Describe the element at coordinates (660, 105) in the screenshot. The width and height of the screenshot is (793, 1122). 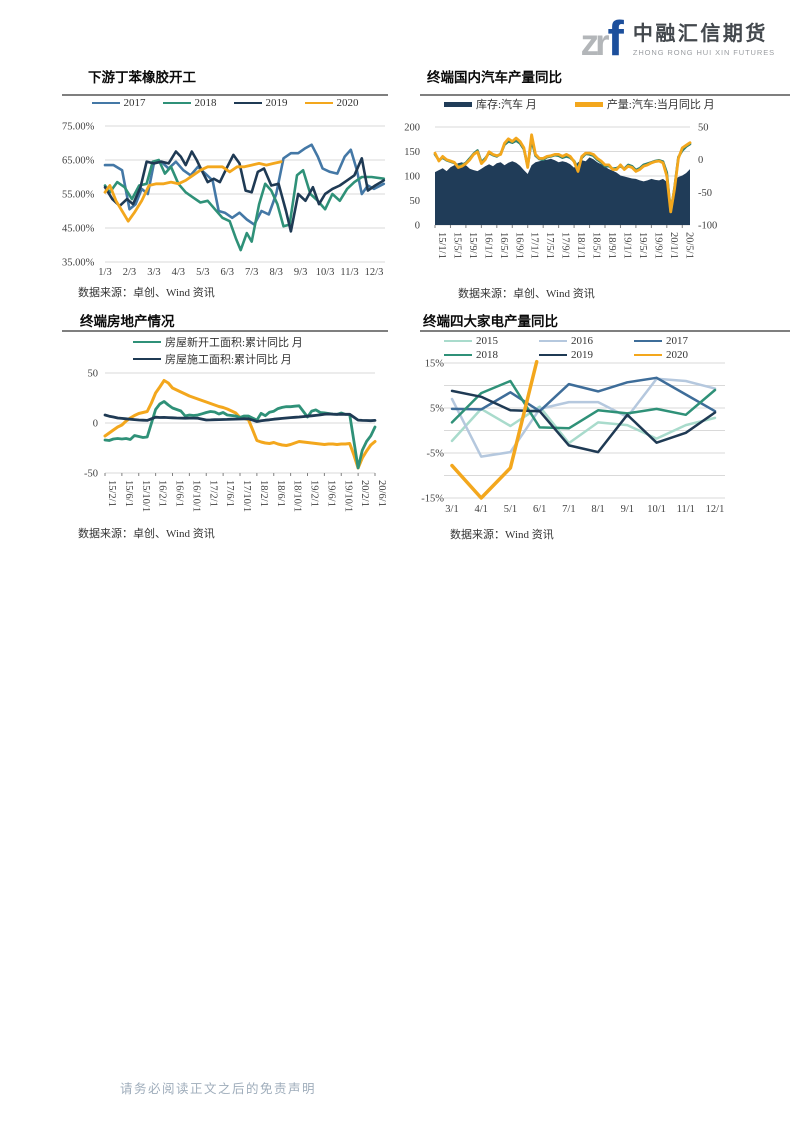
I see `legend-label: 产量:汽车:当月同比 月` at that location.